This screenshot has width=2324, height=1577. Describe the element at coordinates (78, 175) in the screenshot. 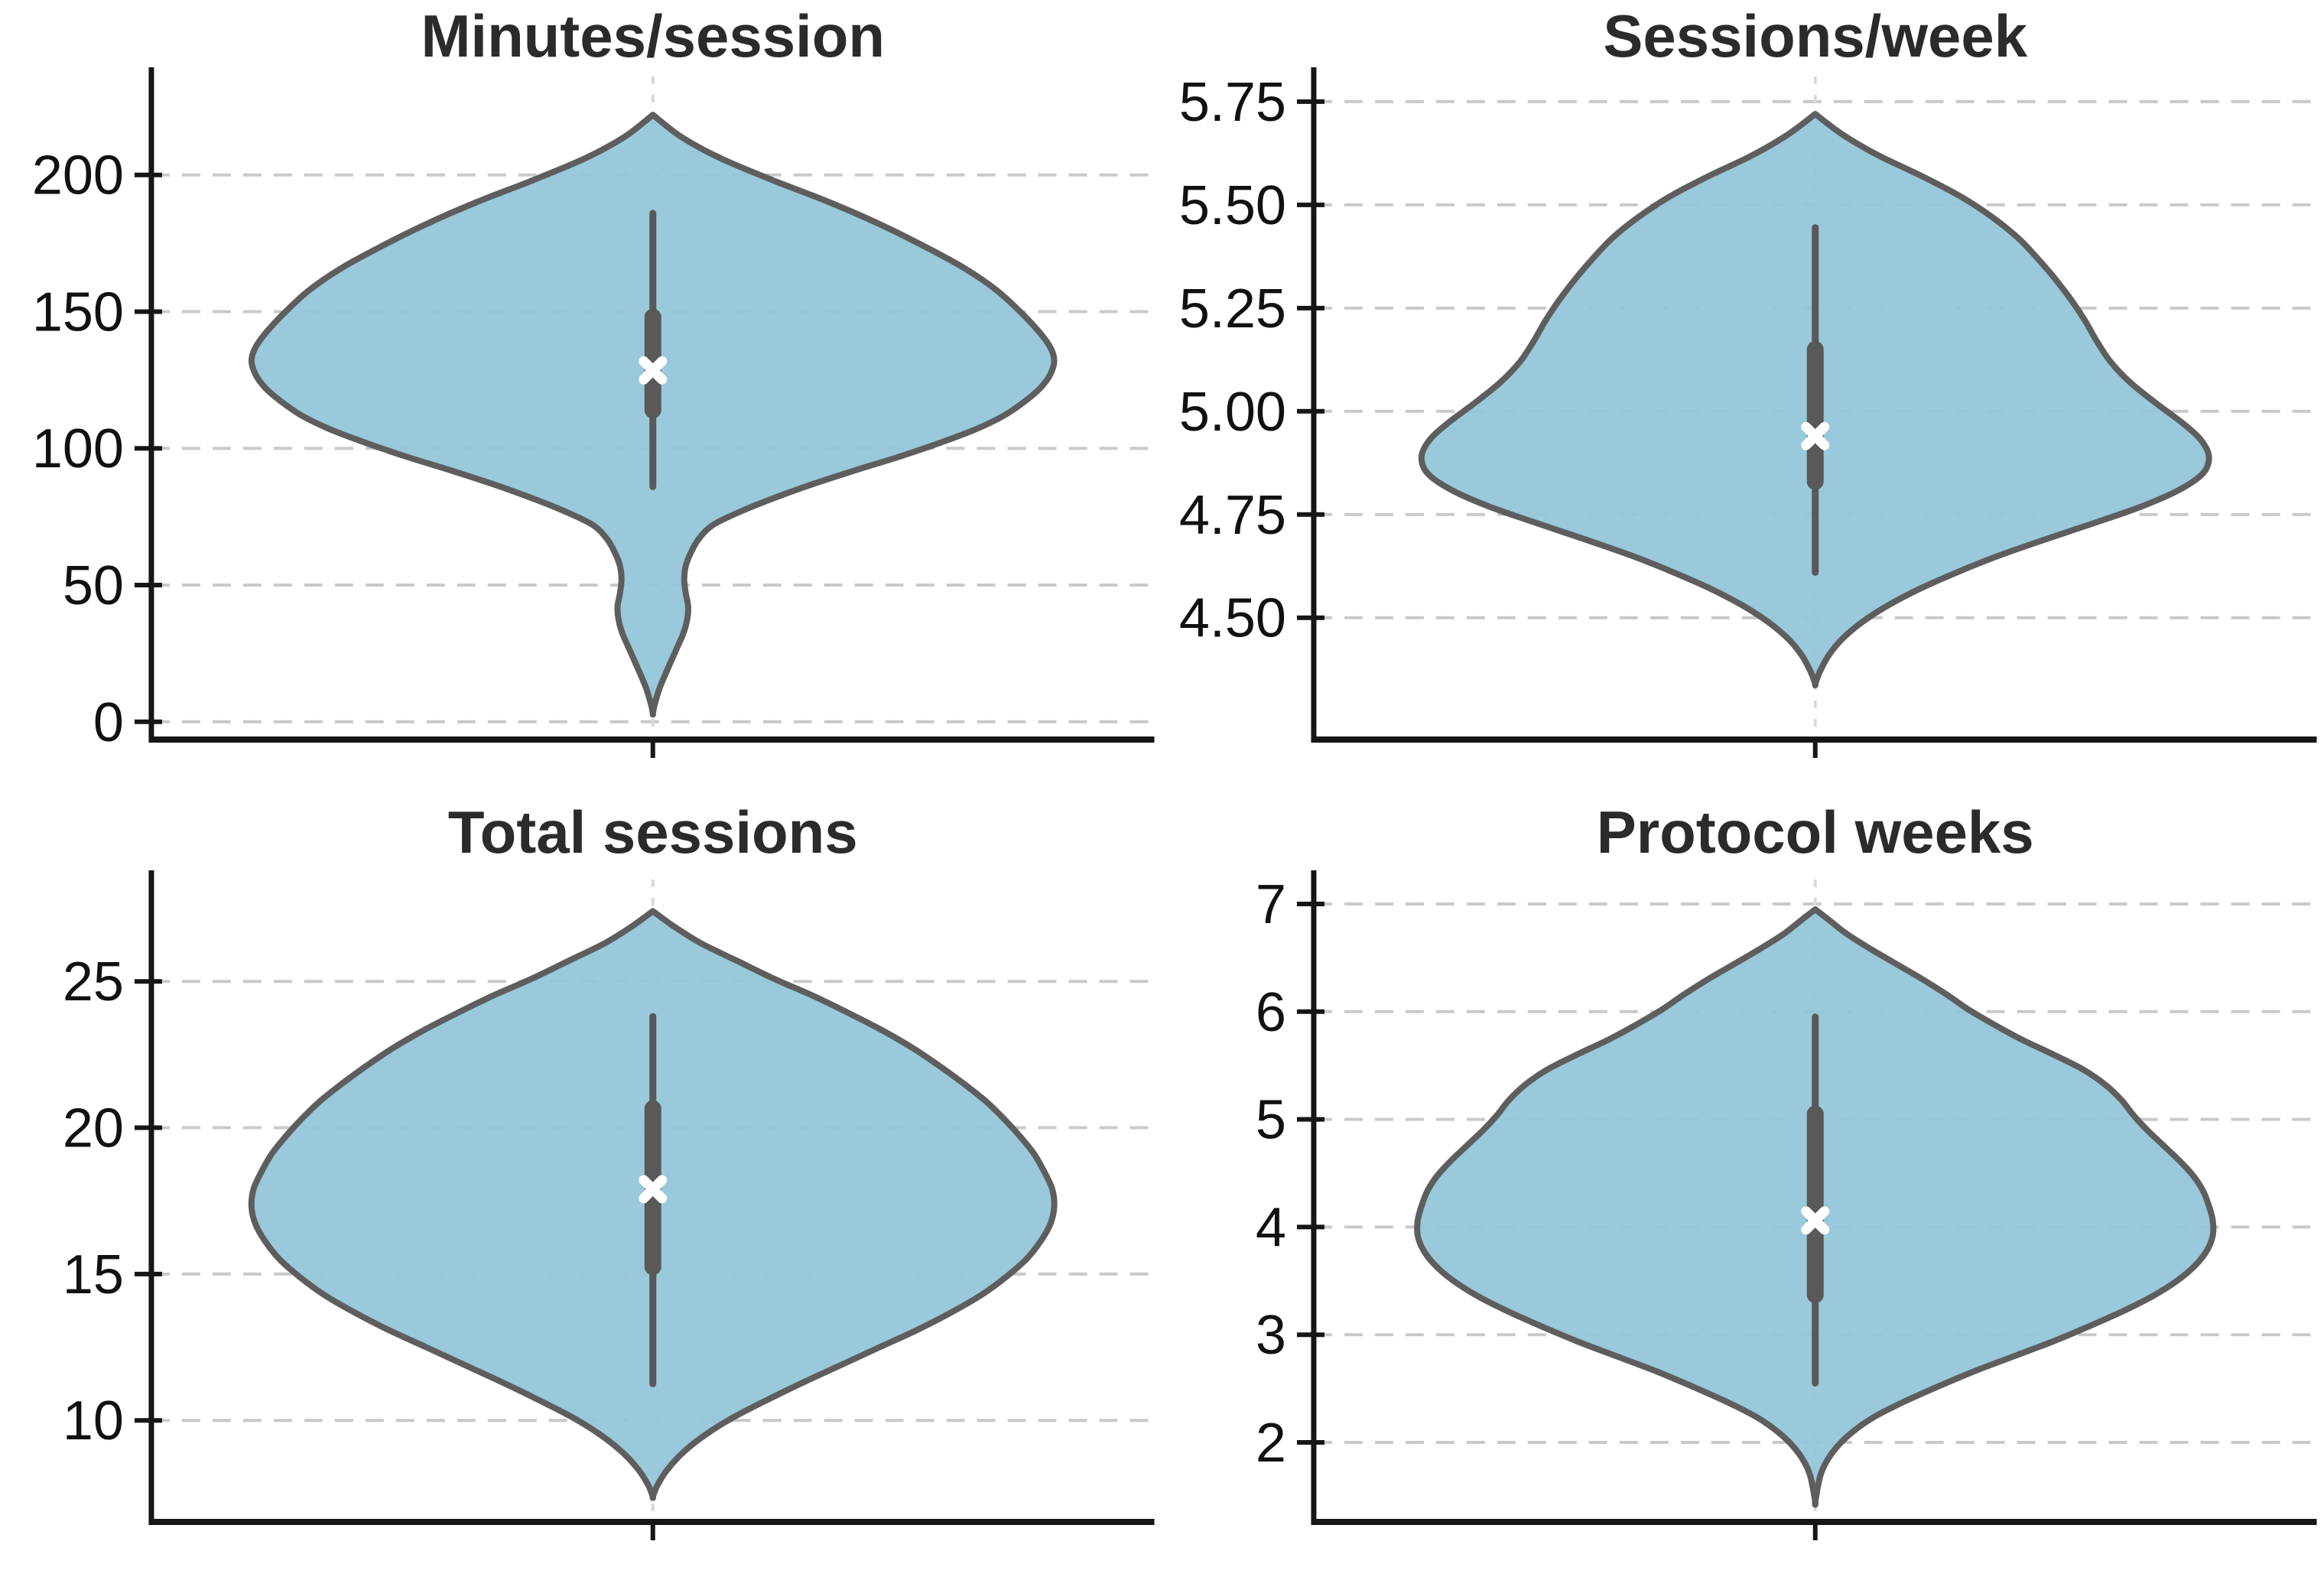

I see `y-tick-label: 200` at that location.